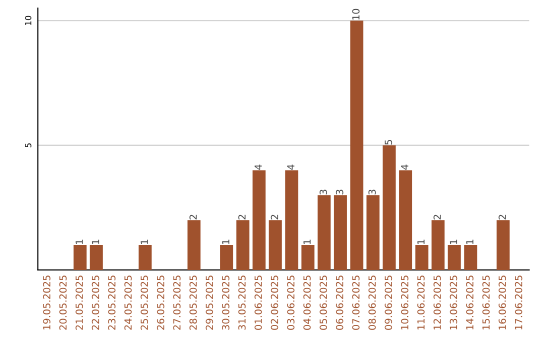 The height and width of the screenshot is (340, 540). What do you see at coordinates (128, 303) in the screenshot?
I see `x-tick-label: 24.05.2025` at bounding box center [128, 303].